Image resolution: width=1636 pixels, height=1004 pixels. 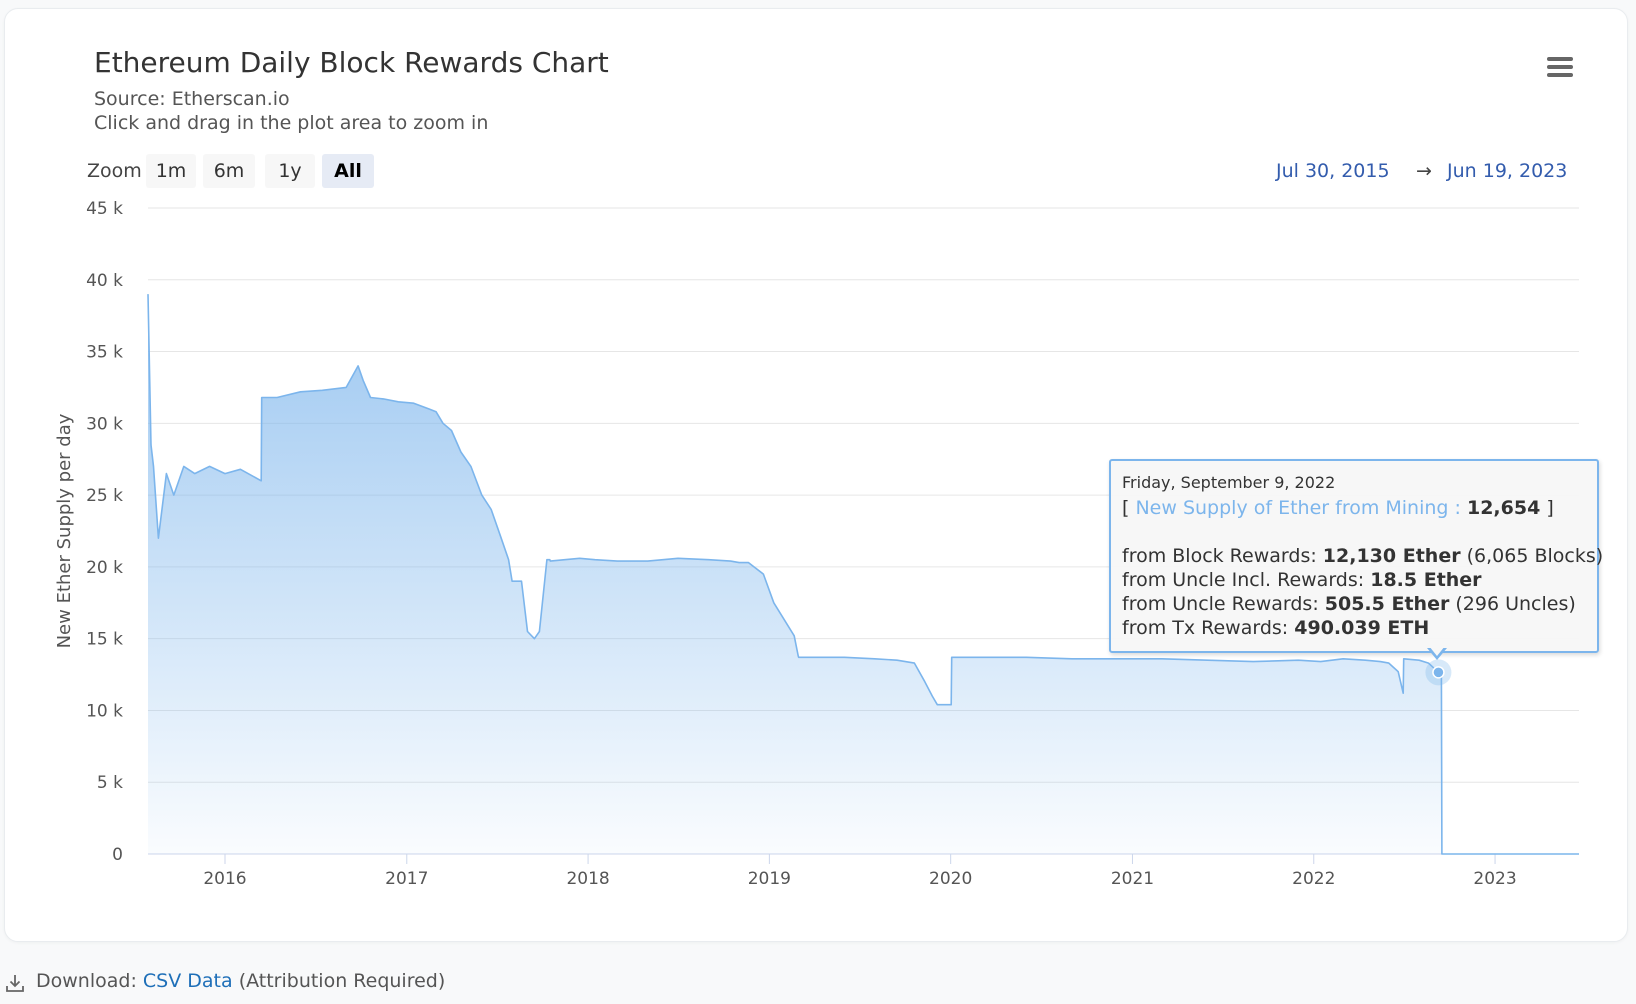 What do you see at coordinates (229, 171) in the screenshot?
I see `zoom-6m-button: 6m` at bounding box center [229, 171].